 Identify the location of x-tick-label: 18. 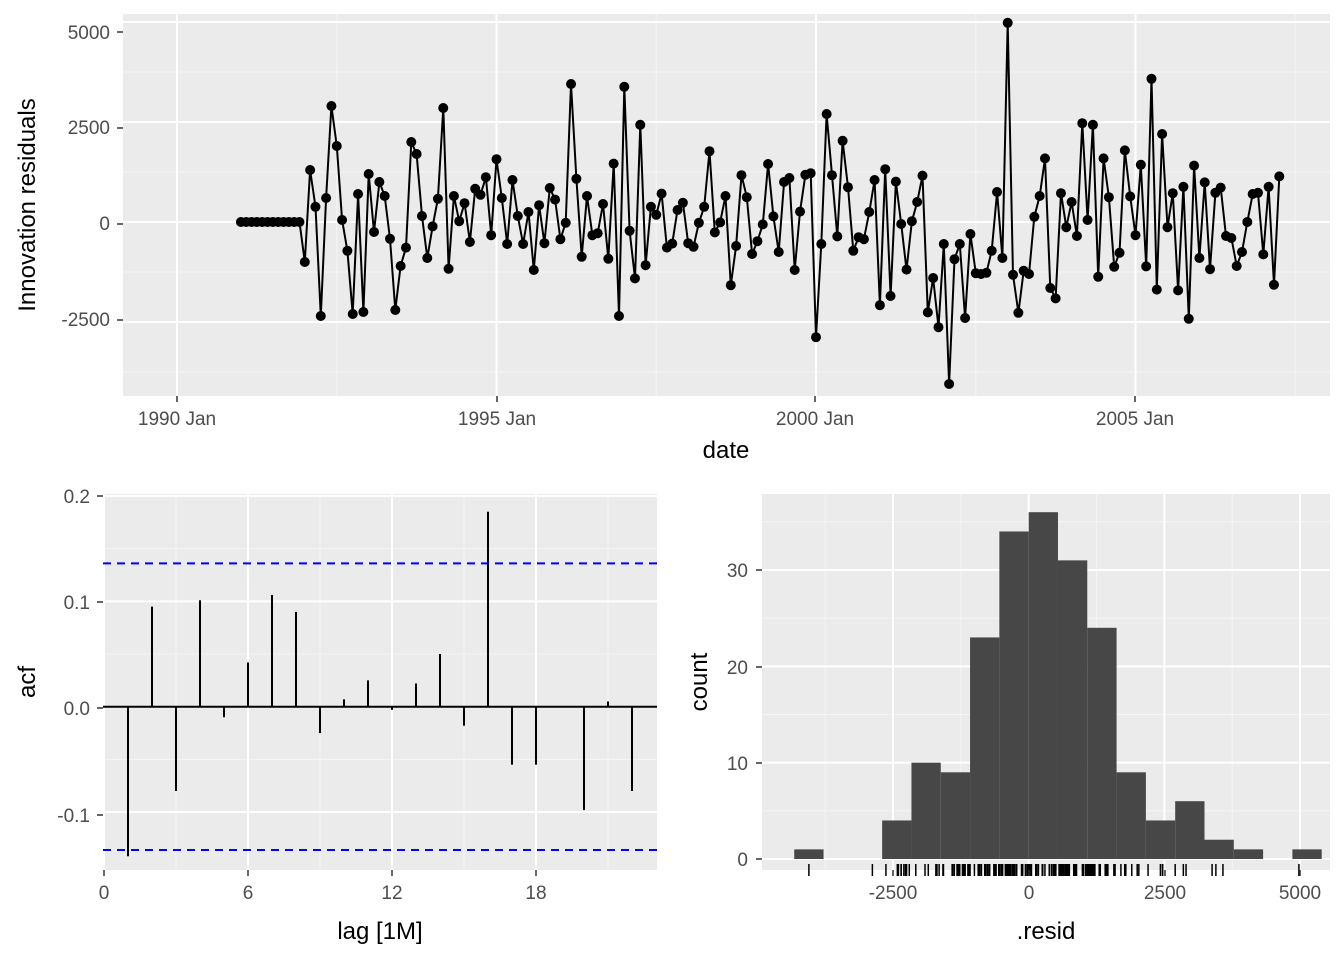
(535, 893).